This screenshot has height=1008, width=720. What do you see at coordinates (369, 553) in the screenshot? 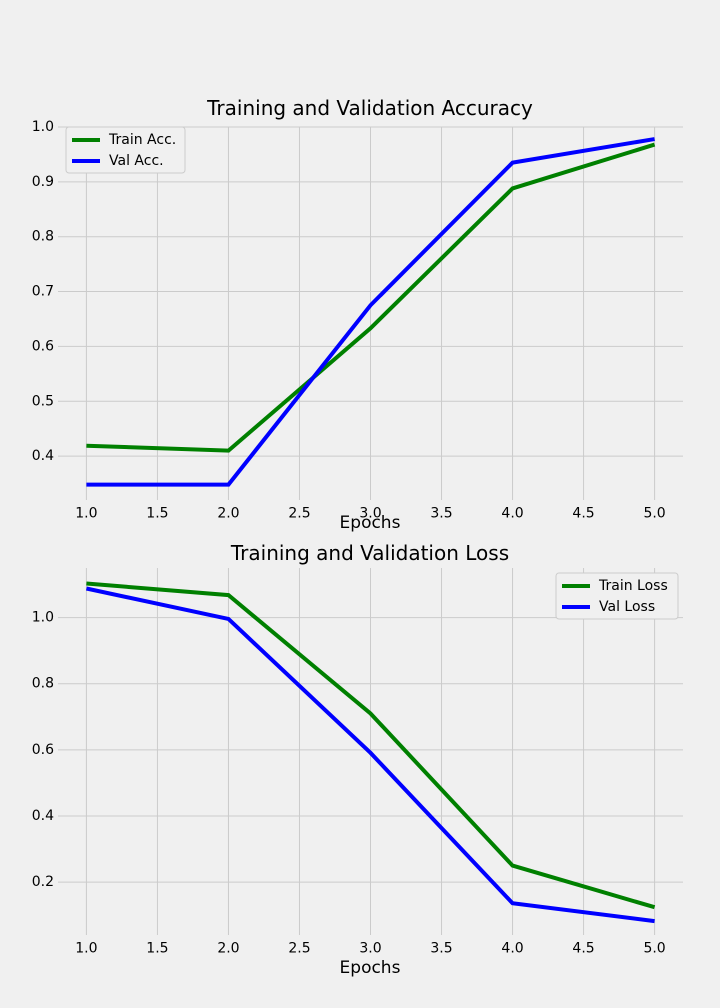
I see `loss-chart-title: Training and Validation Loss` at bounding box center [369, 553].